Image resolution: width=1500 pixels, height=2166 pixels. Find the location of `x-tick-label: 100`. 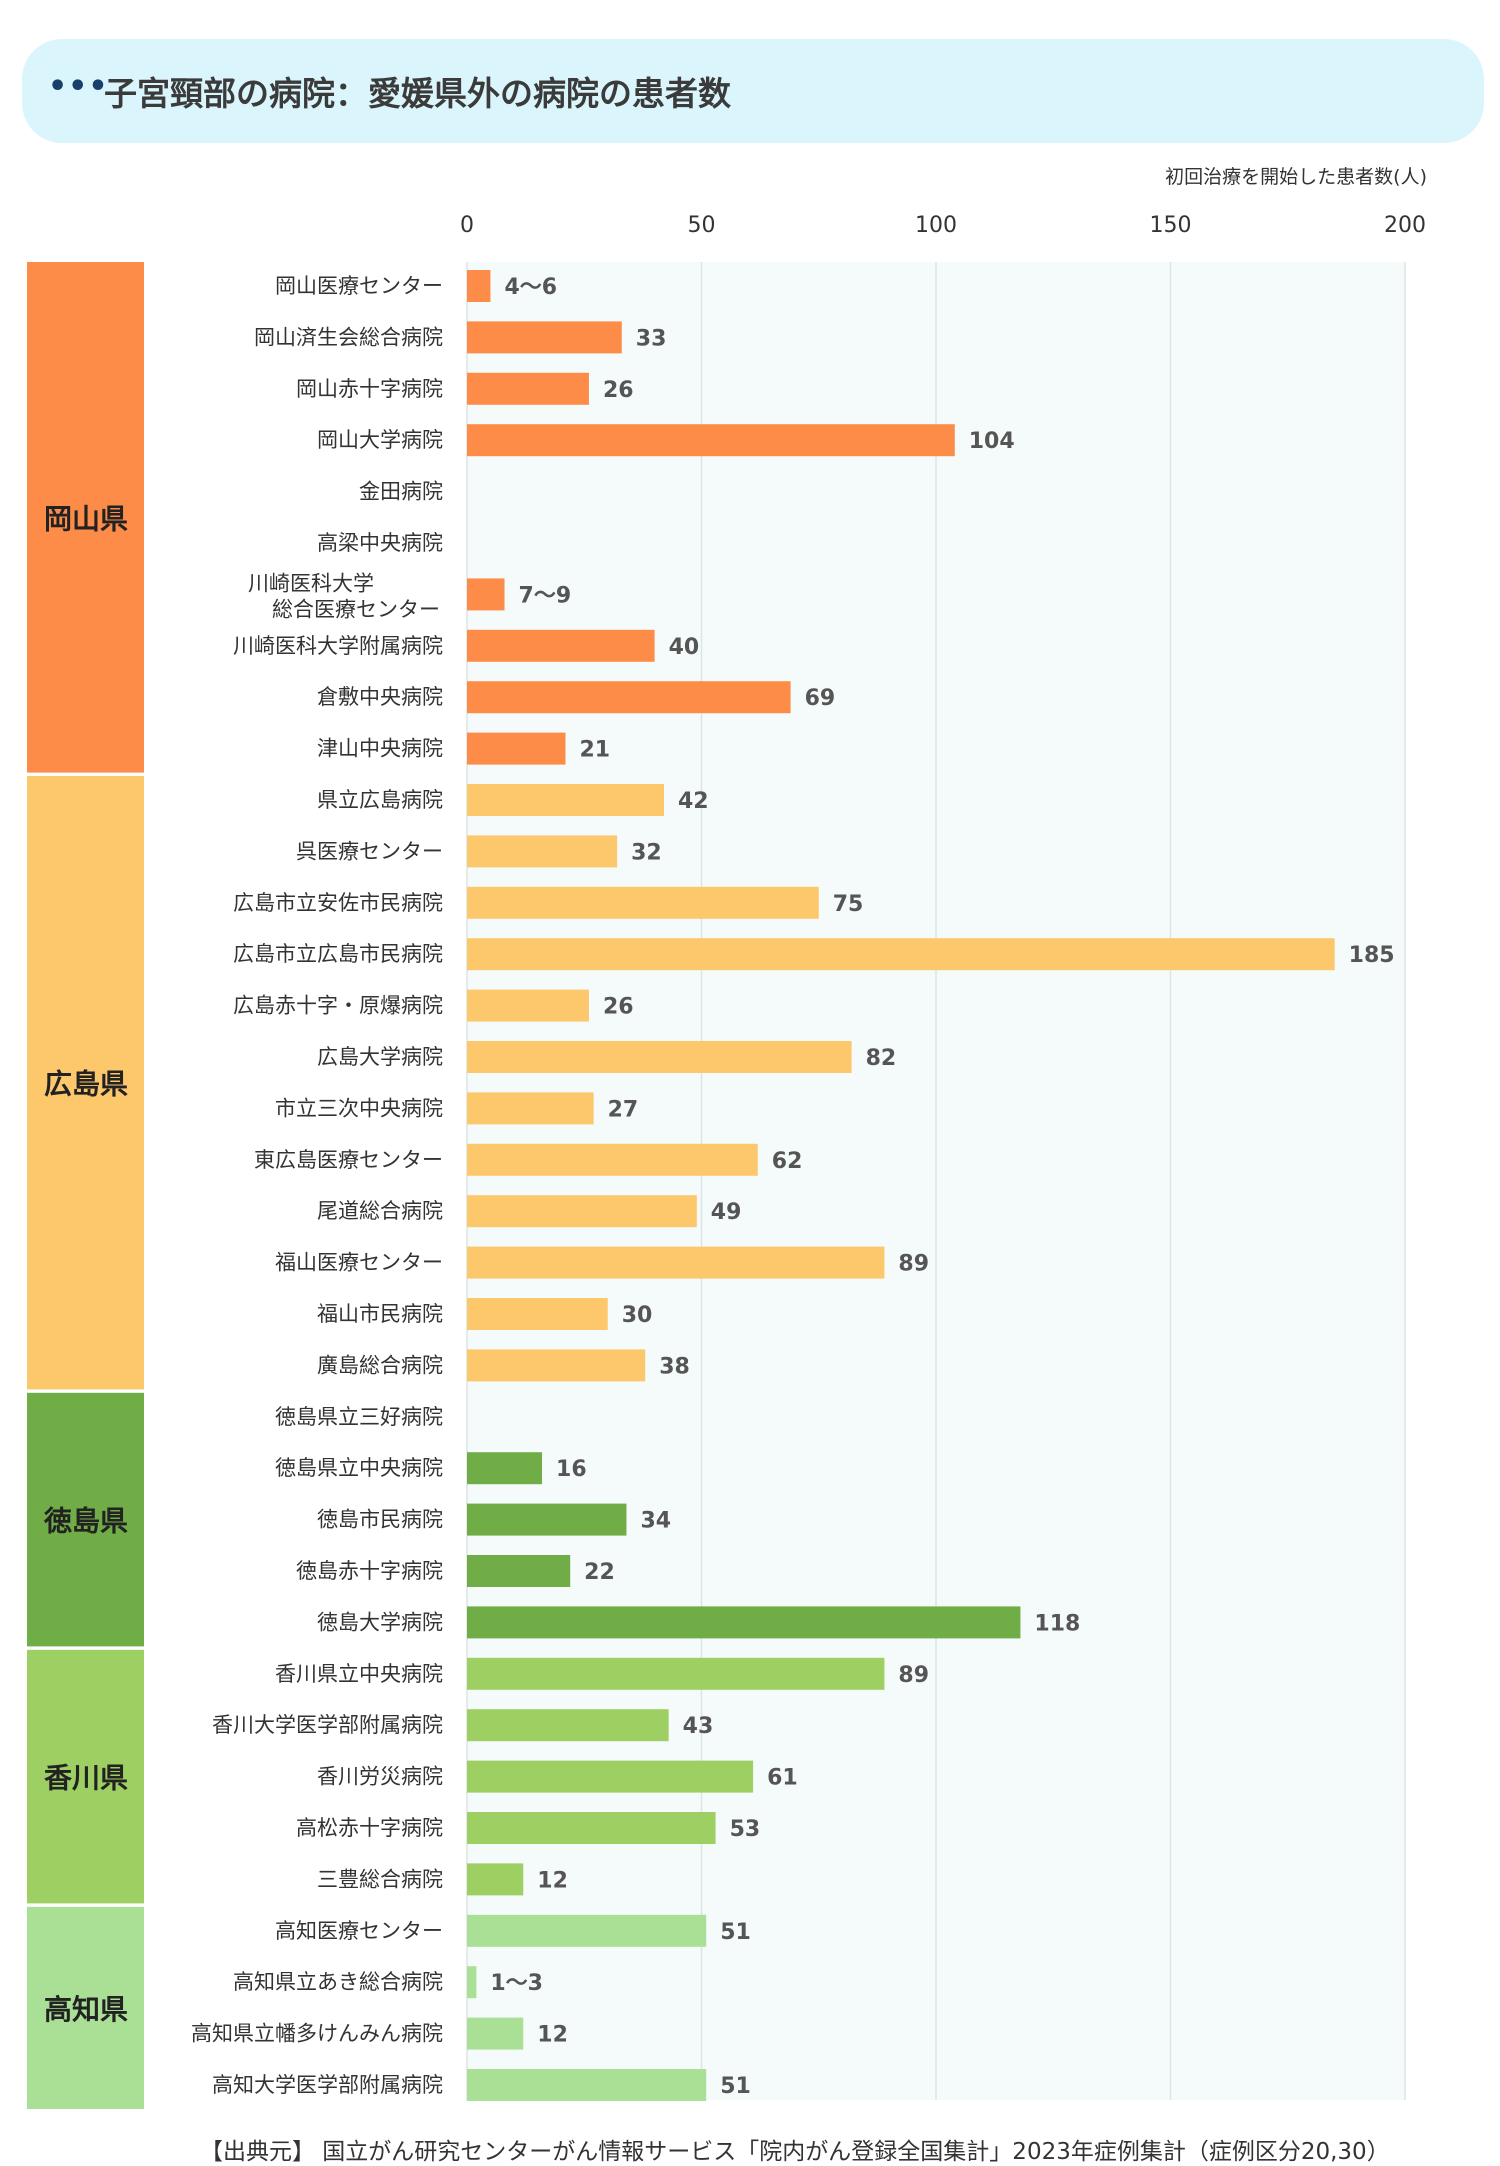

x-tick-label: 100 is located at coordinates (936, 225).